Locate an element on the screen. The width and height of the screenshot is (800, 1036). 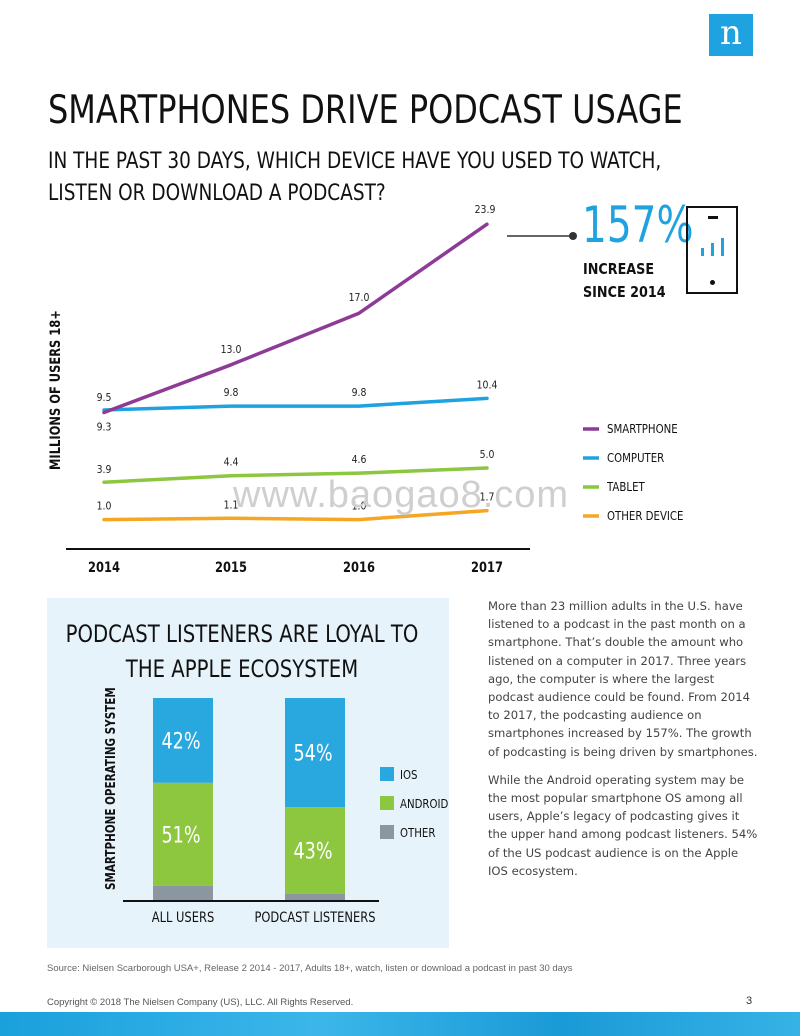
bar-label-podcast-listeners-ios: 54% is located at coordinates (312, 753).